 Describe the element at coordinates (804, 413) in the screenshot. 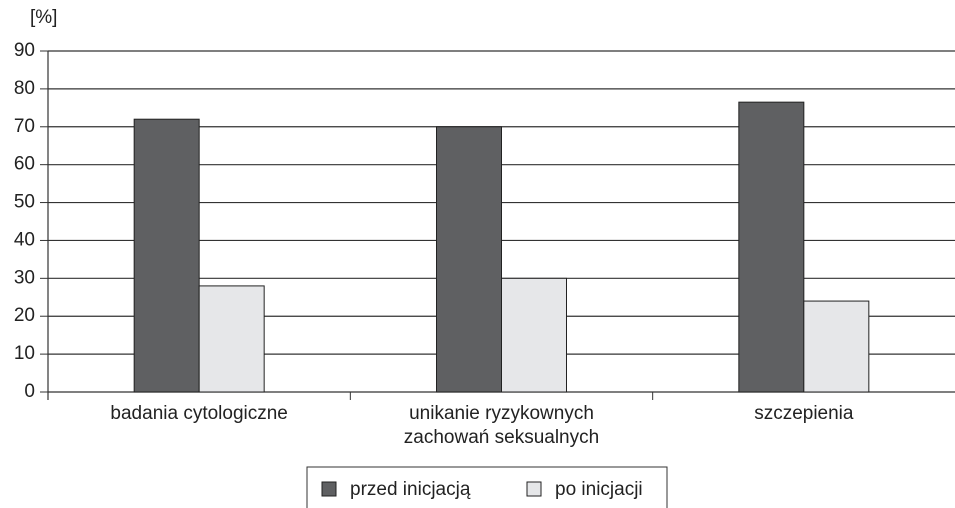

I see `x-tick-label: szczepienia` at that location.